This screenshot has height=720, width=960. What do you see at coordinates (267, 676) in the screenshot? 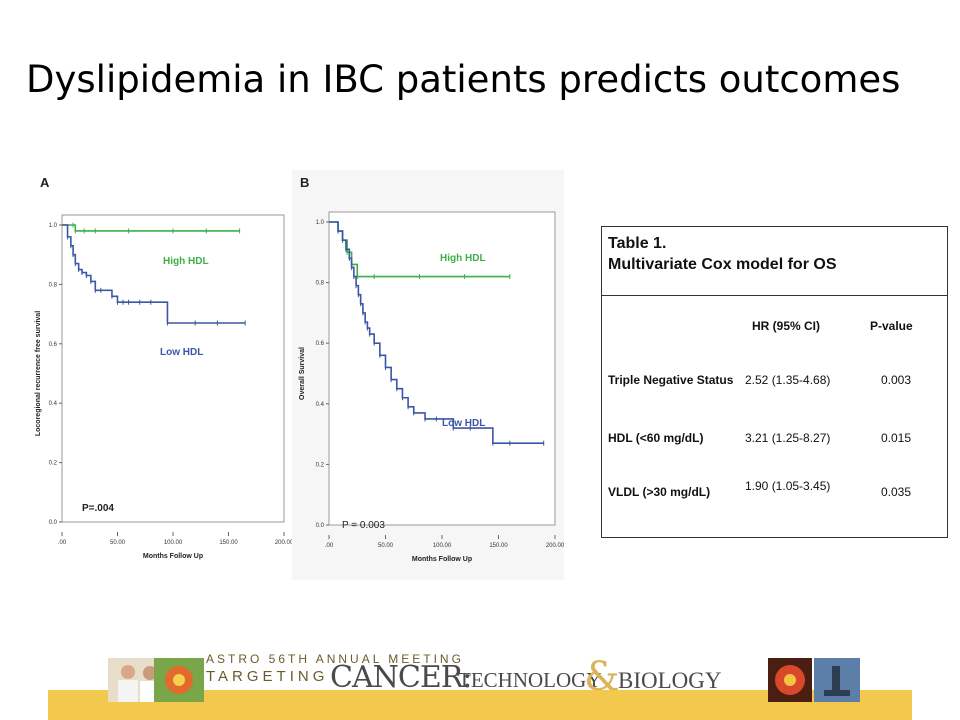
I see `banner-targeting: TARGETING` at bounding box center [267, 676].